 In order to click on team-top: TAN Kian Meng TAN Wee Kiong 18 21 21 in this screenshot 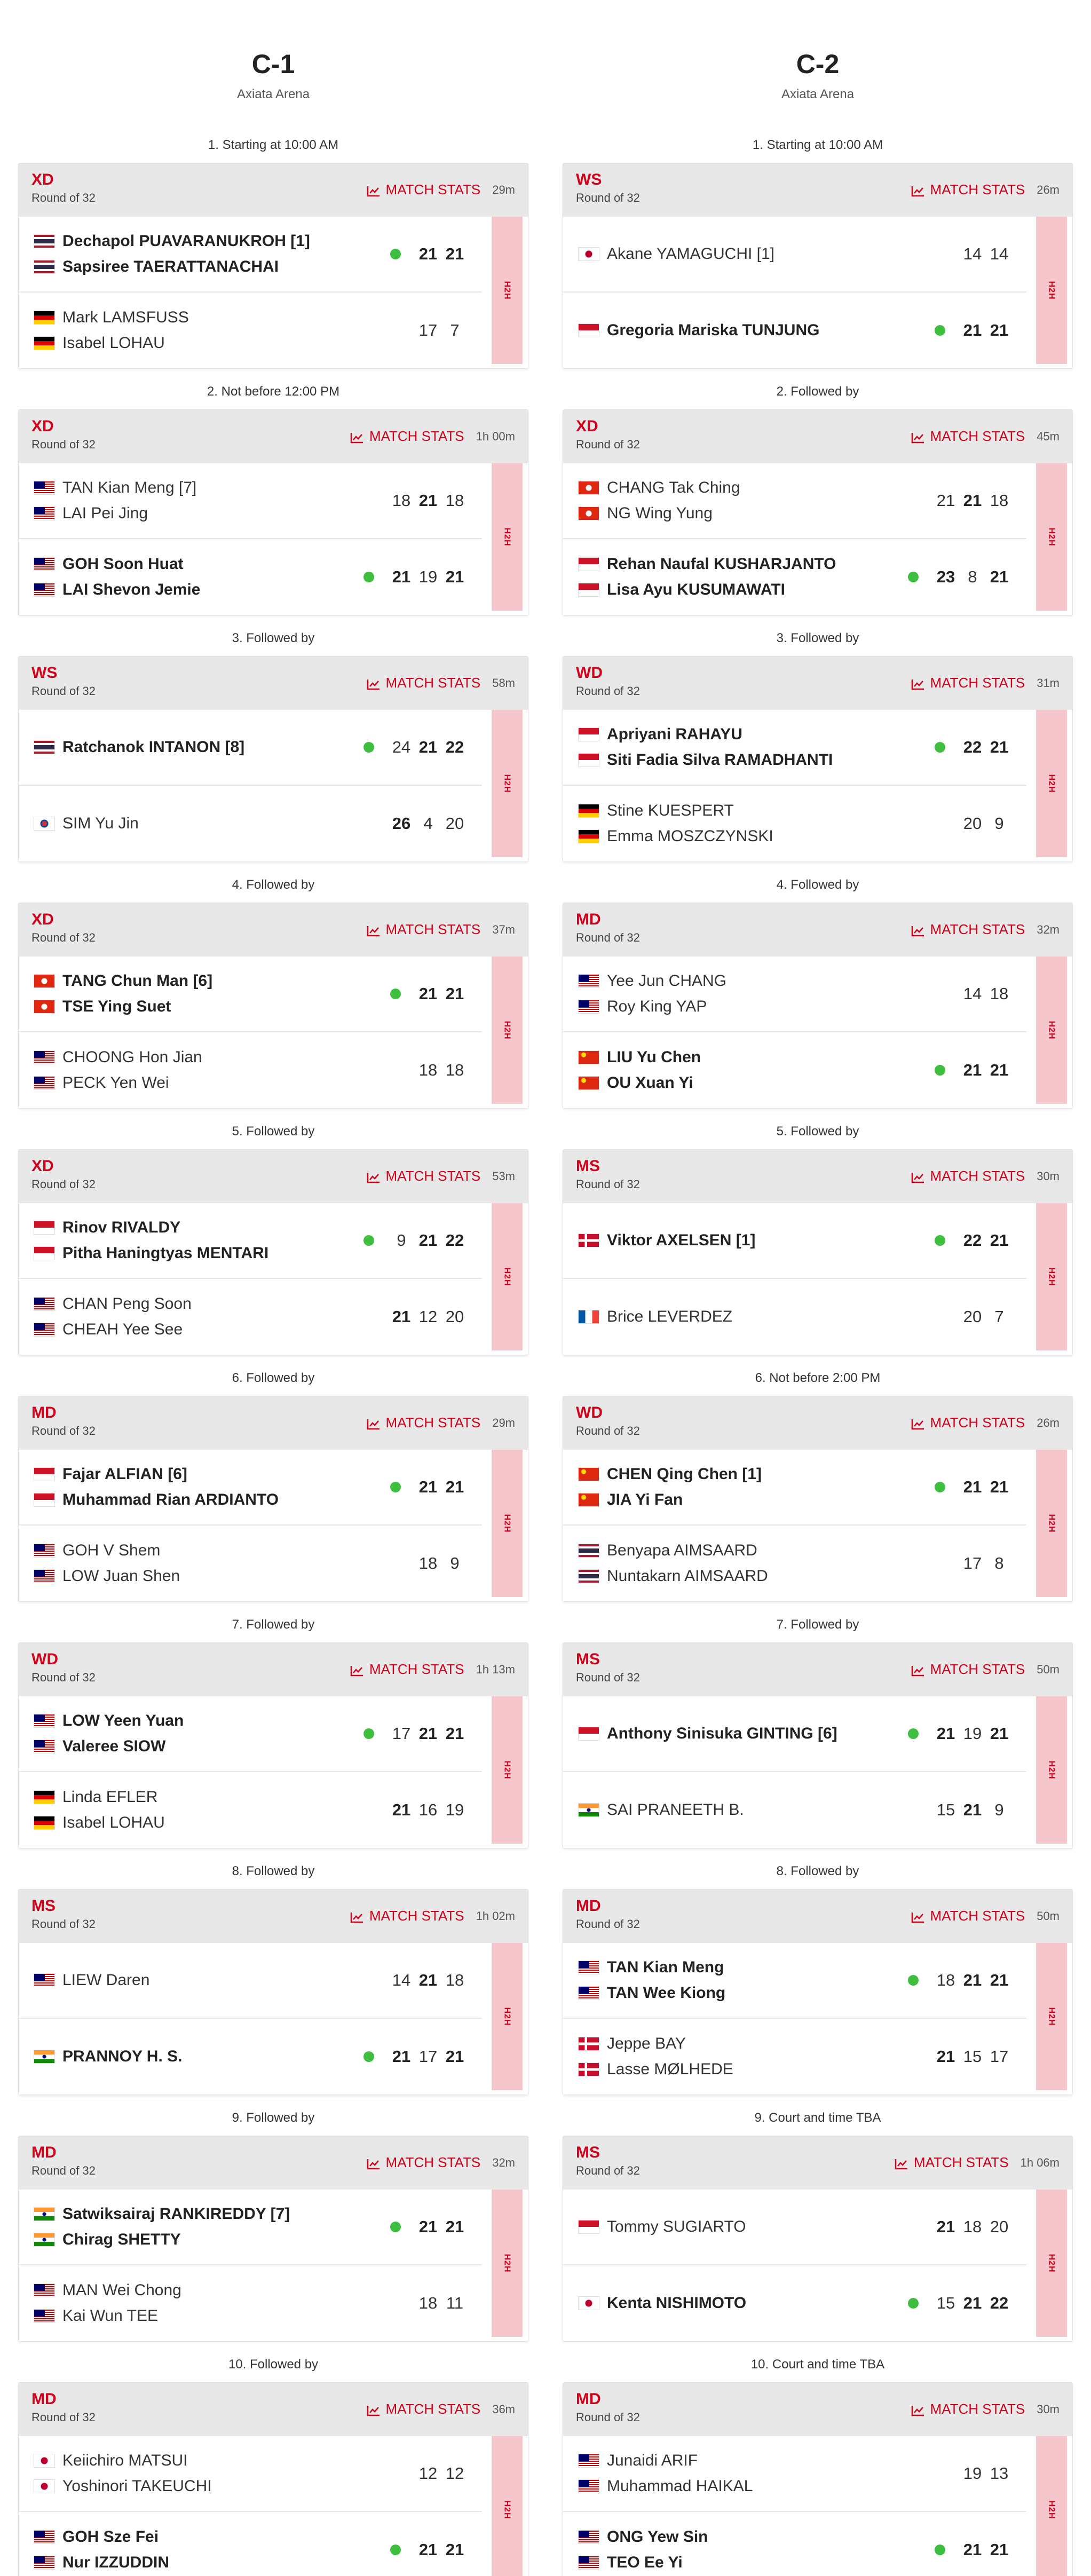, I will do `click(795, 1981)`.